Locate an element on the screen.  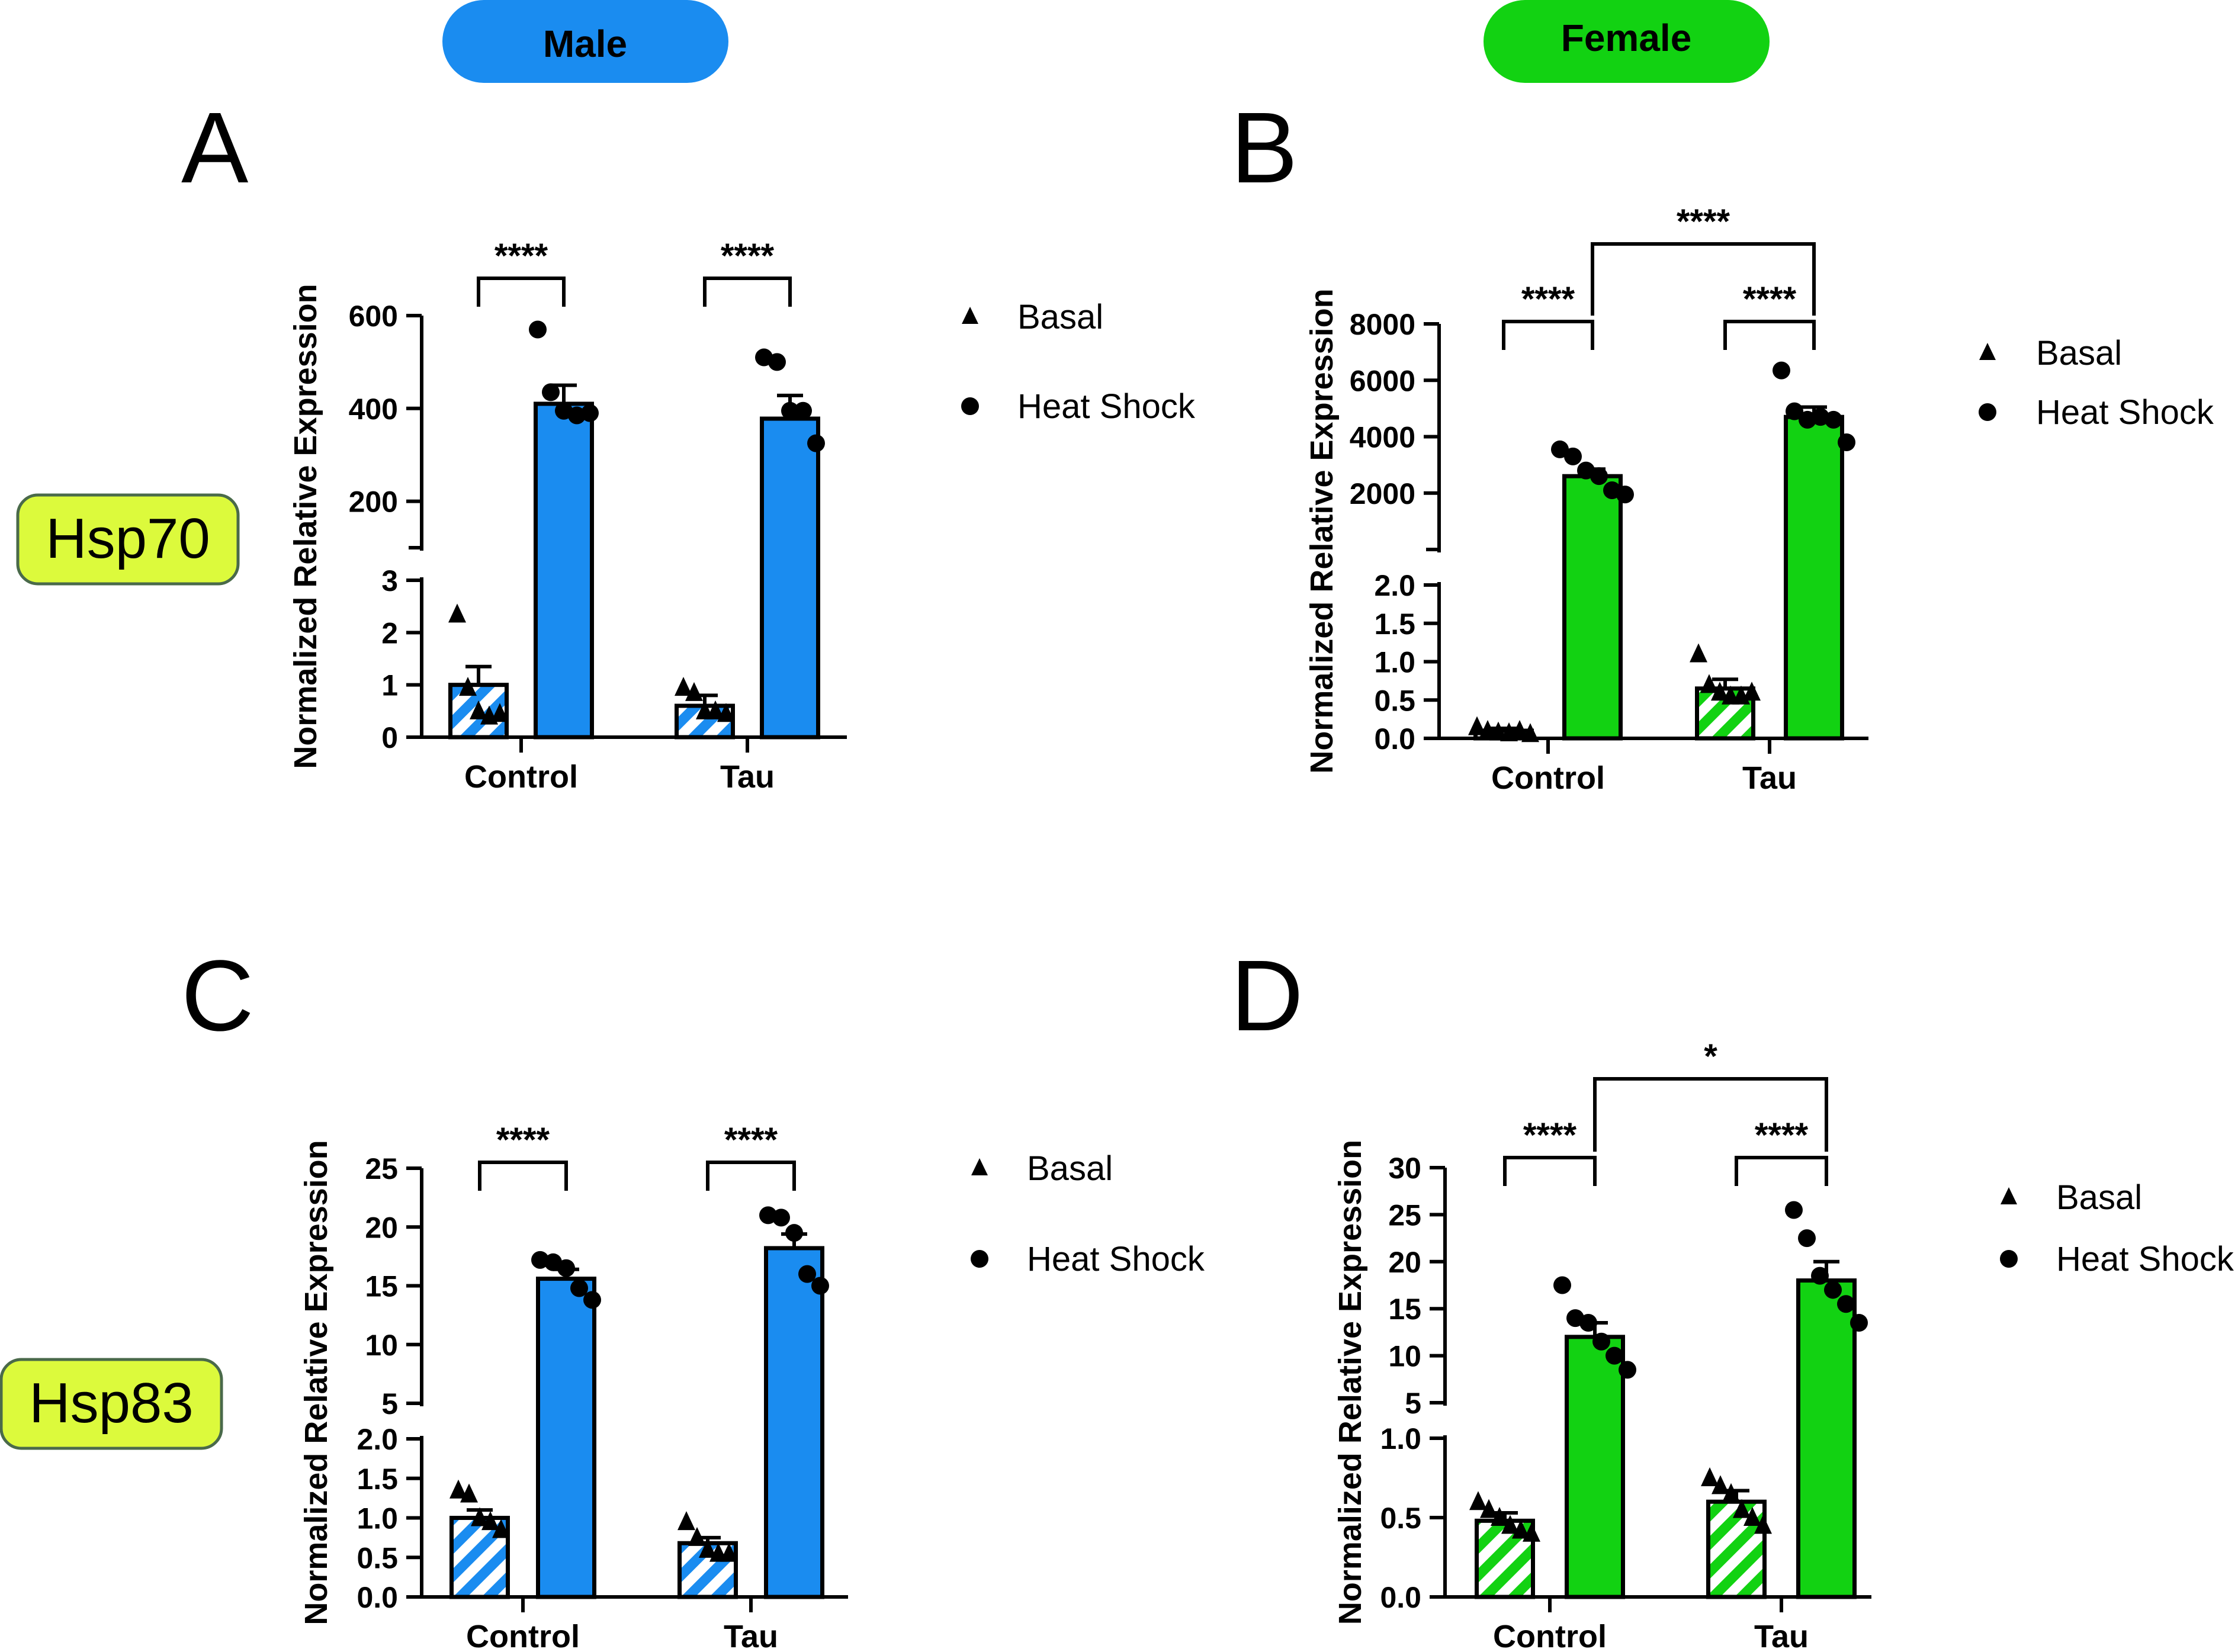
male-pill is located at coordinates (585, 41).